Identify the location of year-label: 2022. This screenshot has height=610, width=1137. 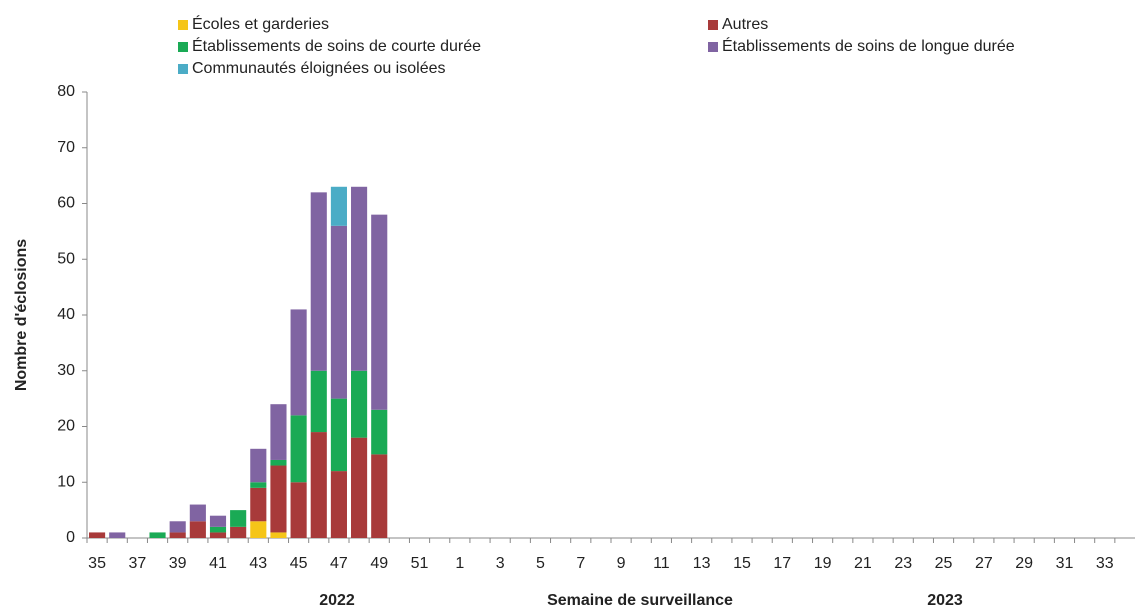
(337, 600).